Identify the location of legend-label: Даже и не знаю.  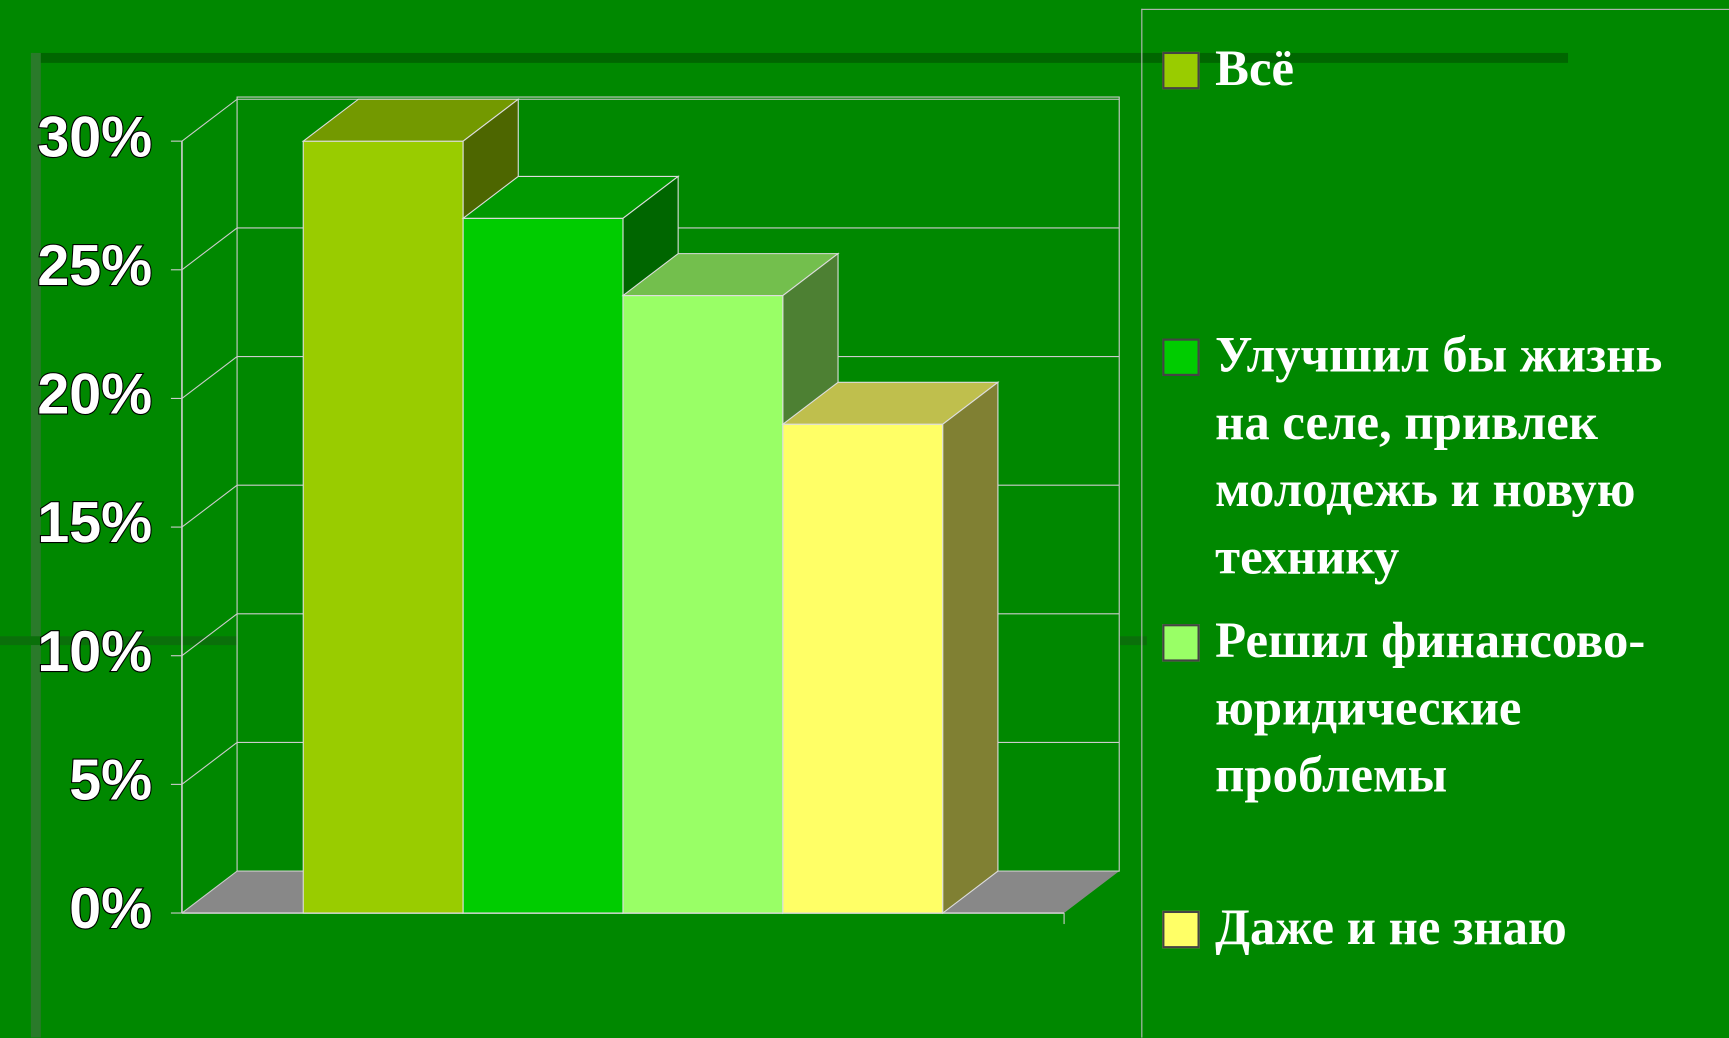
(1391, 926).